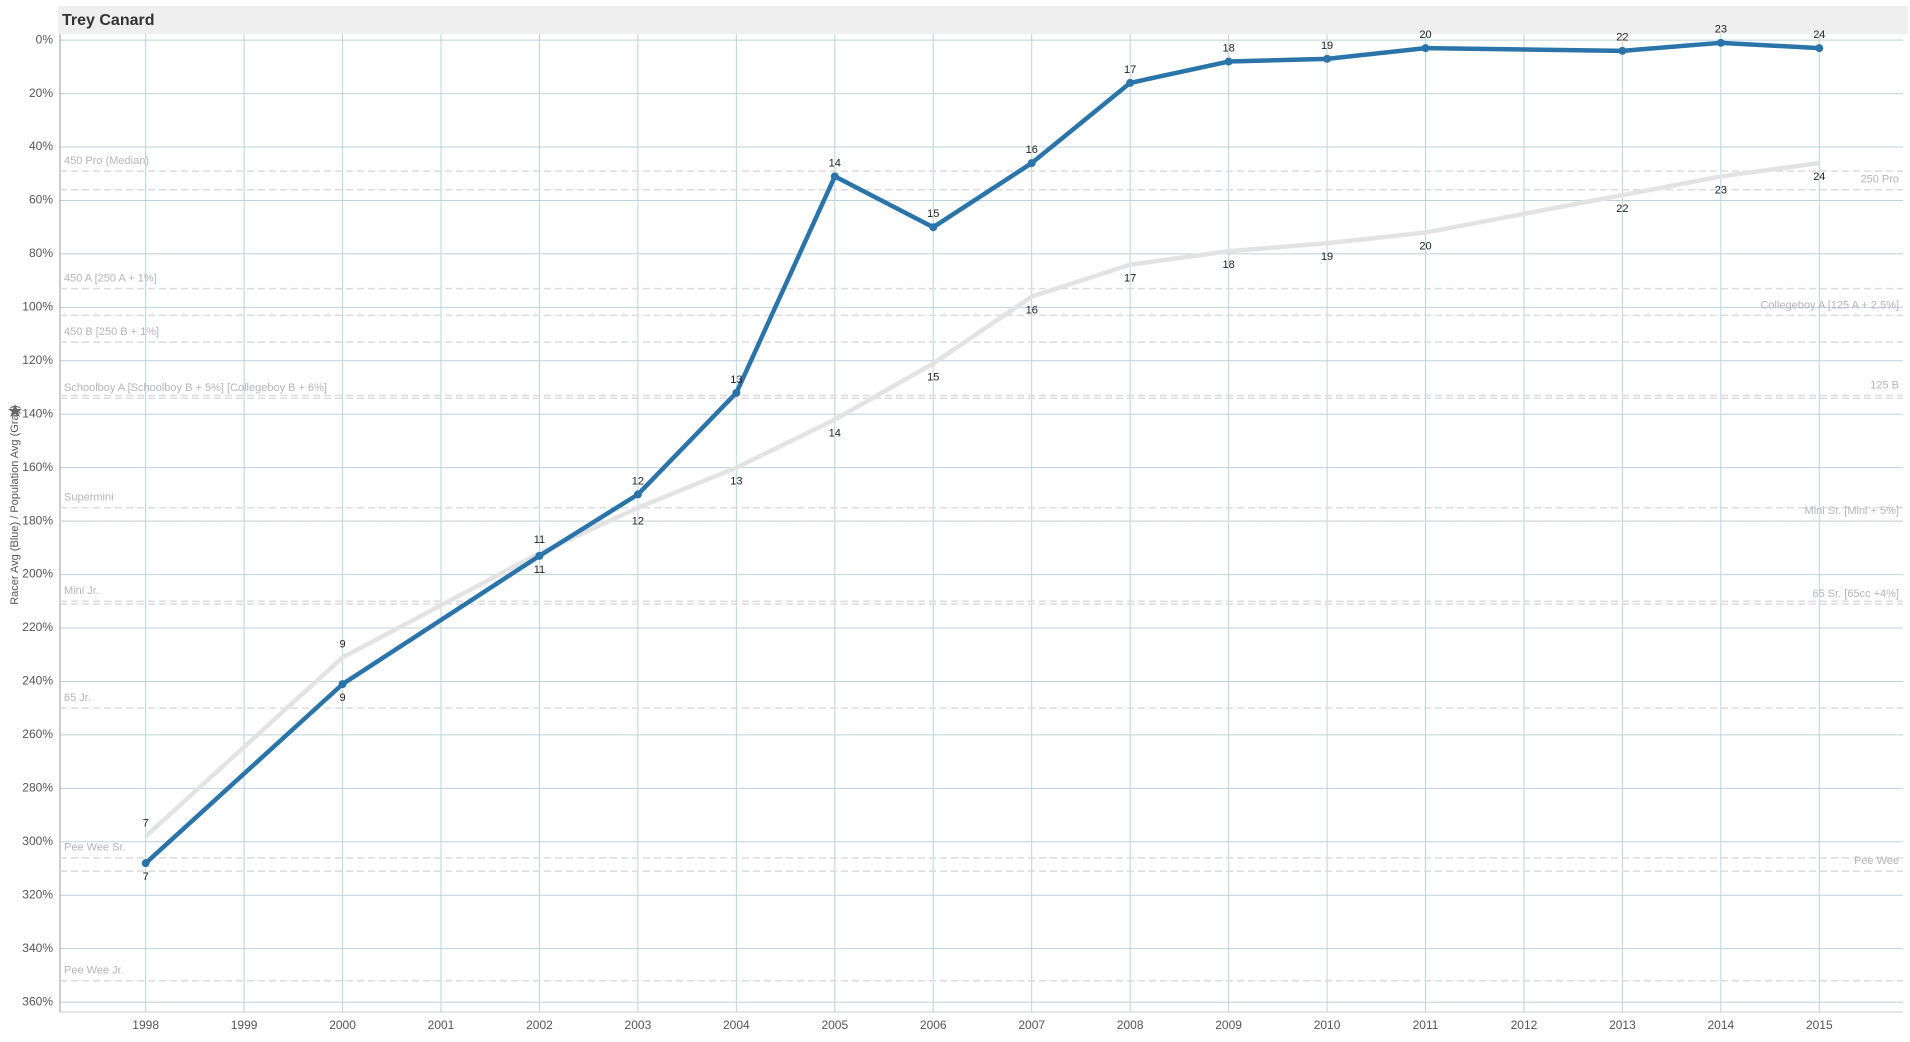 The height and width of the screenshot is (1042, 1910). What do you see at coordinates (37, 894) in the screenshot?
I see `y-tick-label: 320%` at bounding box center [37, 894].